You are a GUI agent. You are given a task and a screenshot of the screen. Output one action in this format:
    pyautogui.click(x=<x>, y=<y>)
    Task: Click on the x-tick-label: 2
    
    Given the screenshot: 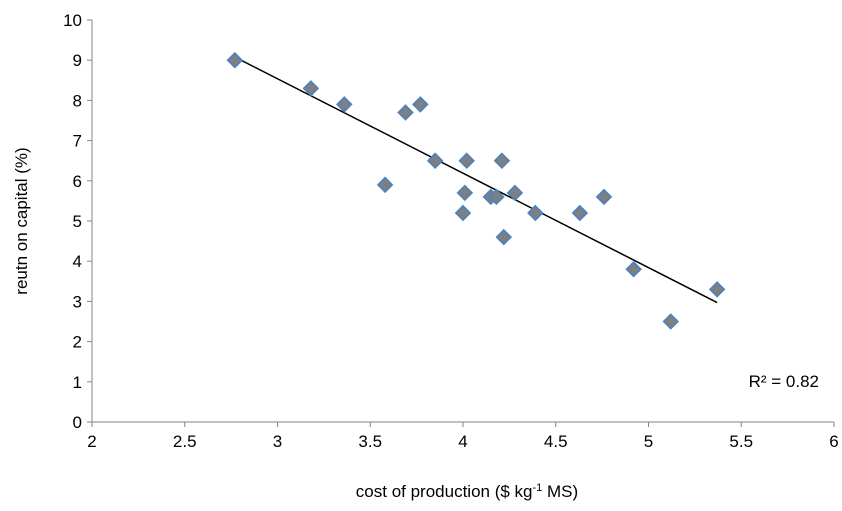 What is the action you would take?
    pyautogui.click(x=91, y=441)
    